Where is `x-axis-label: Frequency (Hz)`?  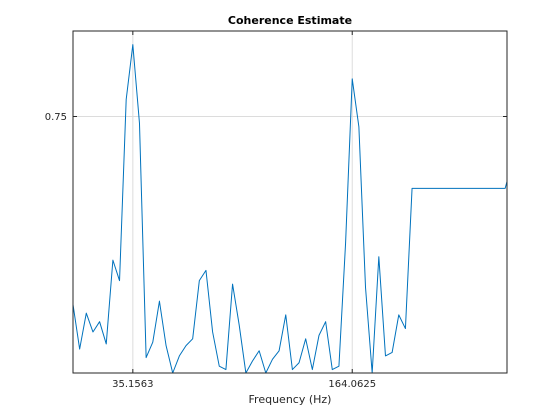
x-axis-label: Frequency (Hz) is located at coordinates (290, 399).